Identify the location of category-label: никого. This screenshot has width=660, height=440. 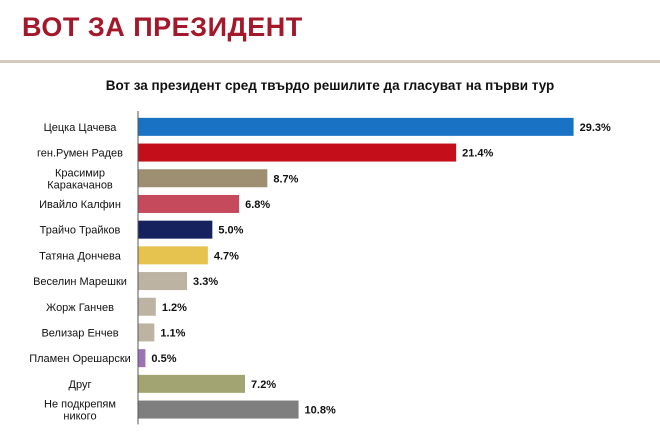
(79, 417).